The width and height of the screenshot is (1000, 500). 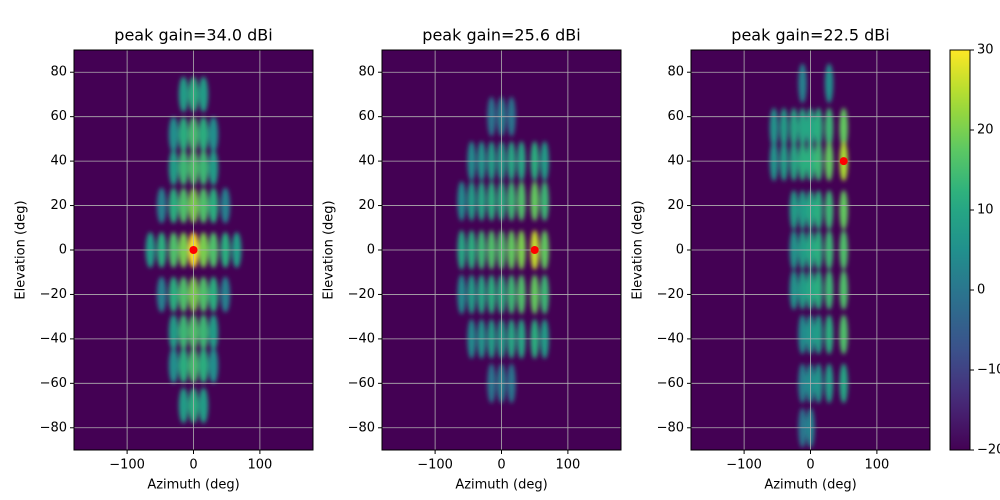 What do you see at coordinates (985, 130) in the screenshot?
I see `colorbar-tick-label: 20` at bounding box center [985, 130].